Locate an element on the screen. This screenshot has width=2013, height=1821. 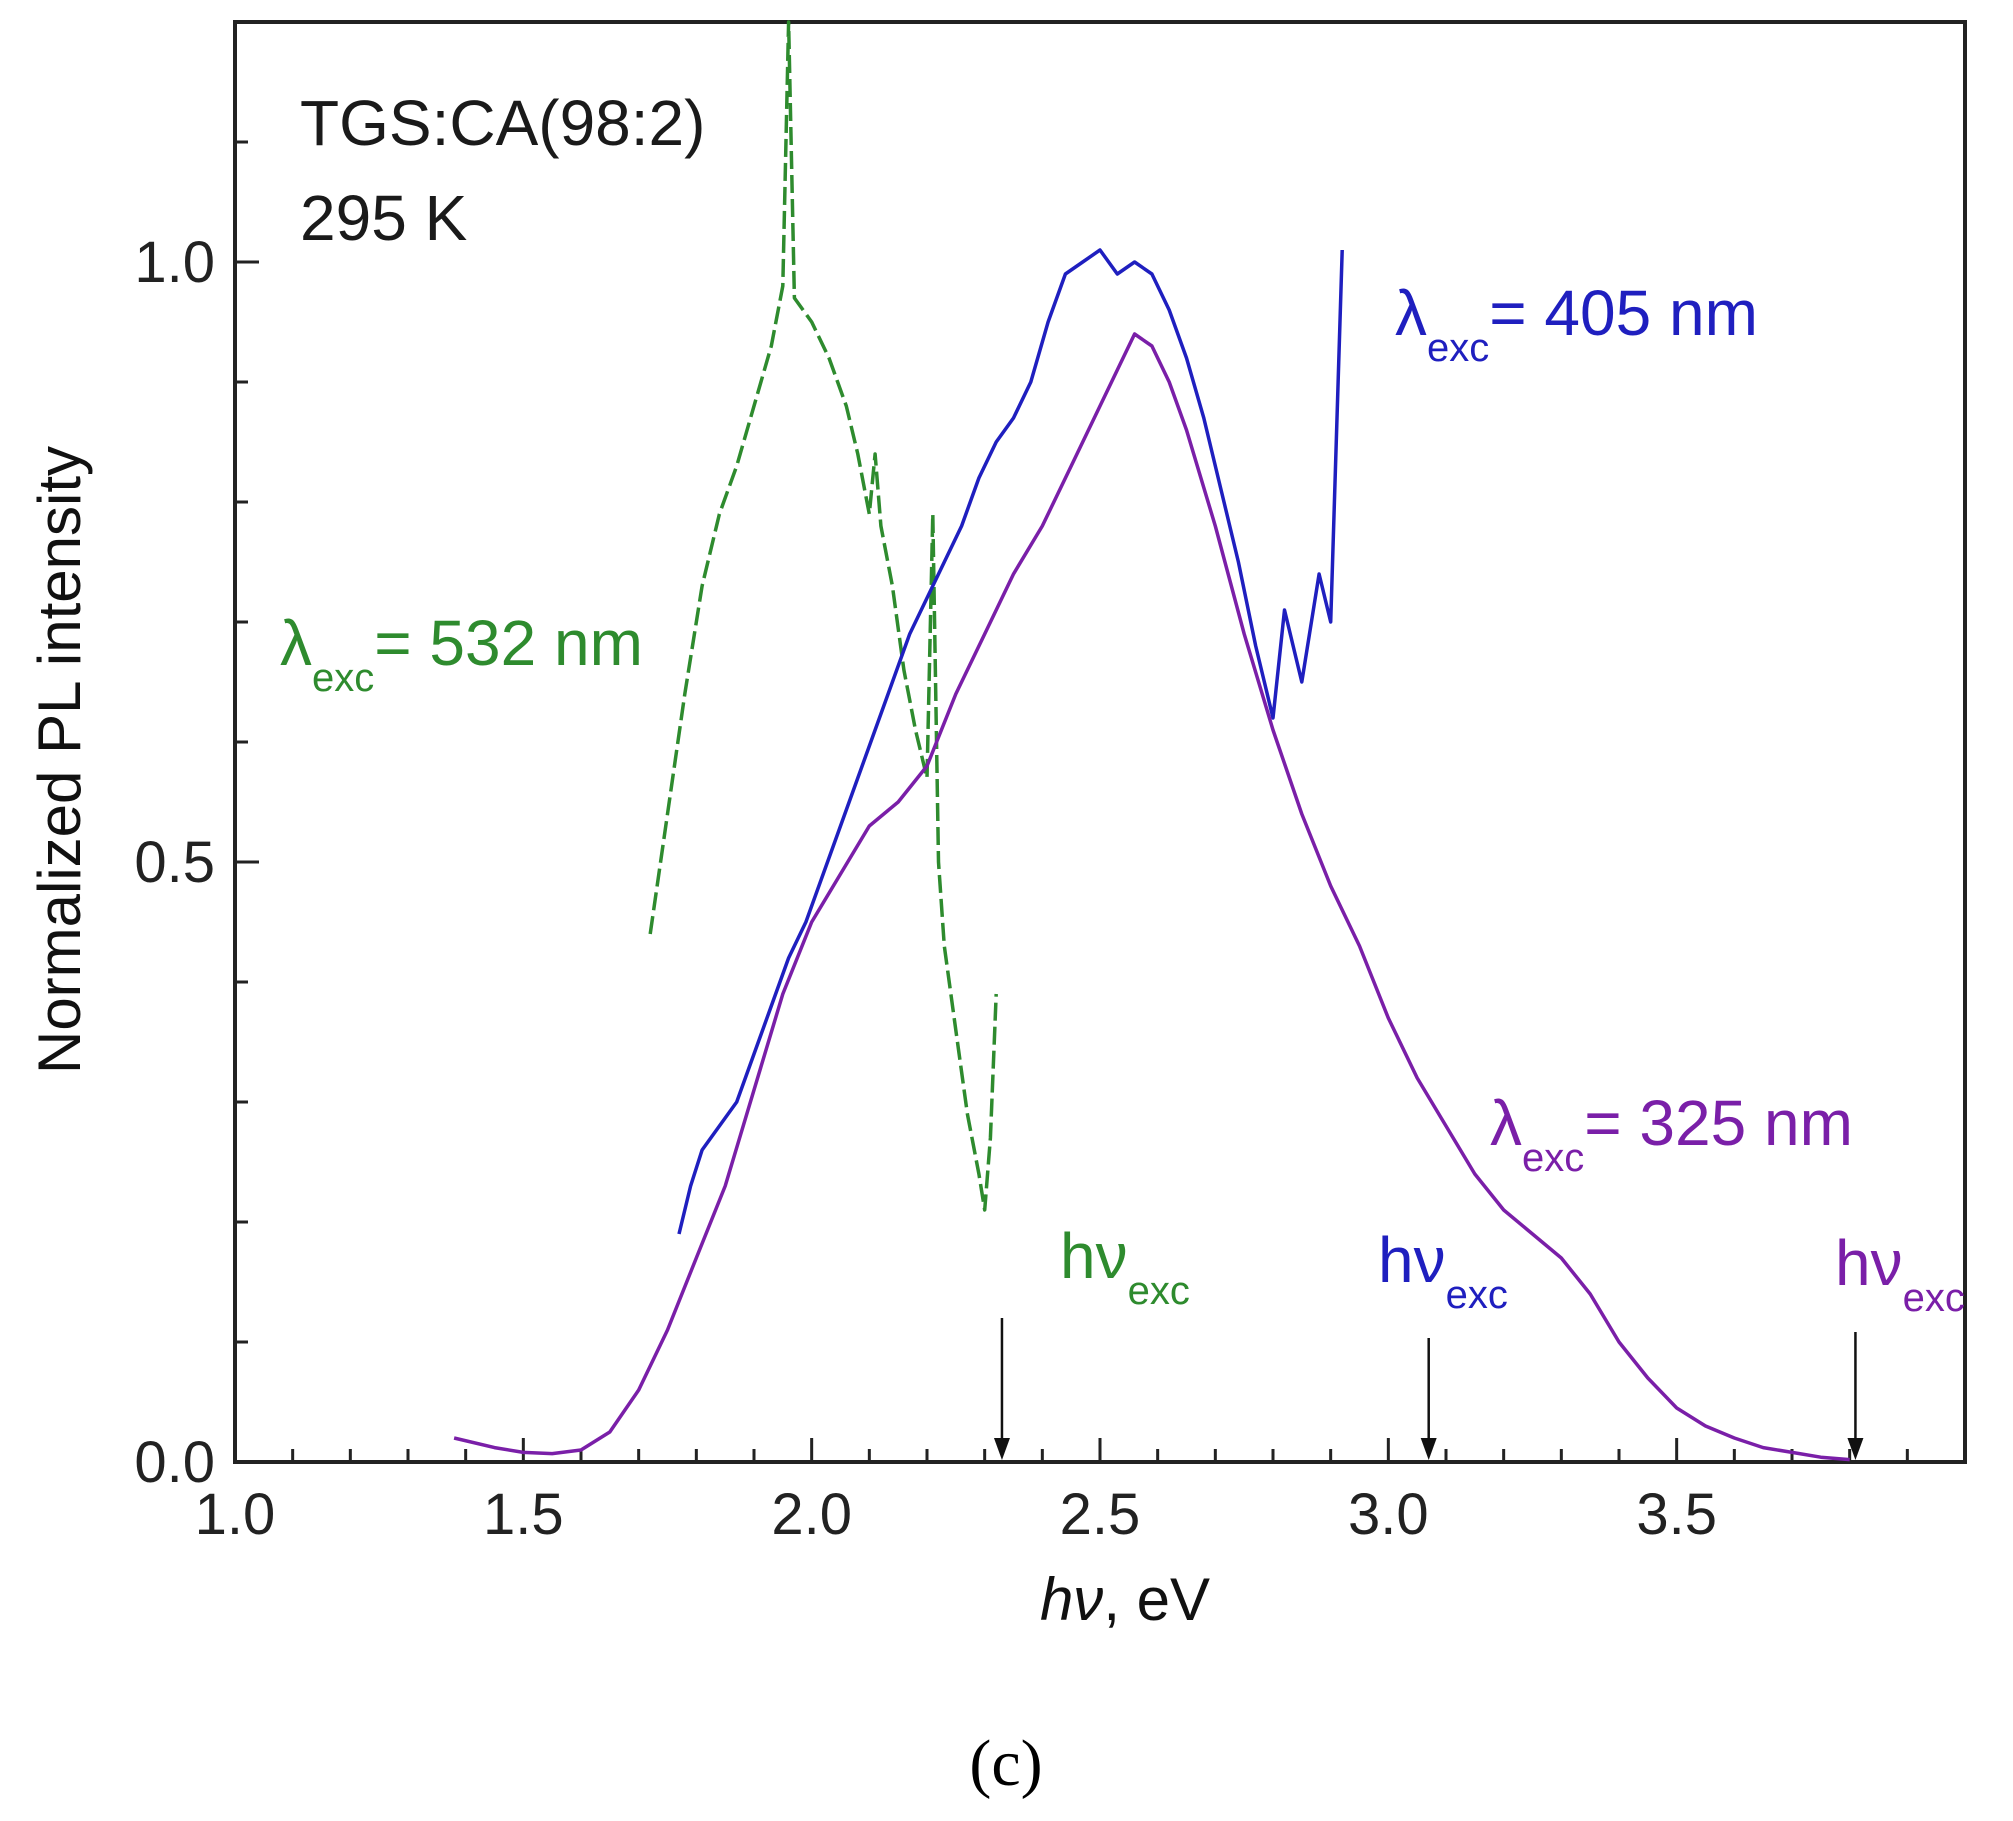
series-label-blue: λexc= 405 nm is located at coordinates (1576, 323).